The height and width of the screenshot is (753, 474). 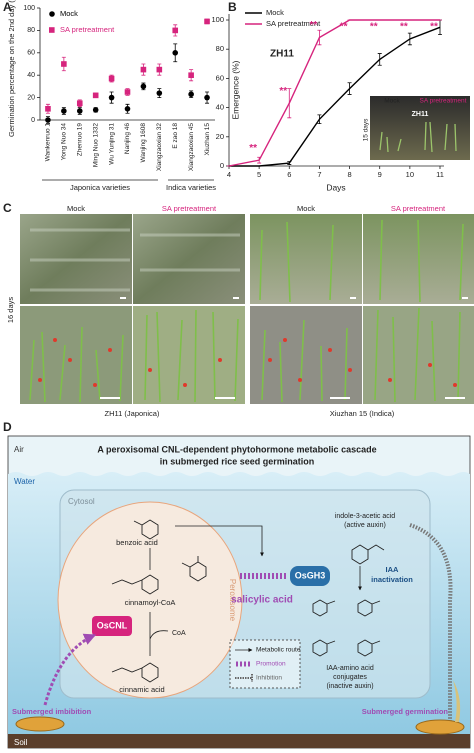 What do you see at coordinates (365, 525) in the screenshot?
I see `compound: (active auxin)` at bounding box center [365, 525].